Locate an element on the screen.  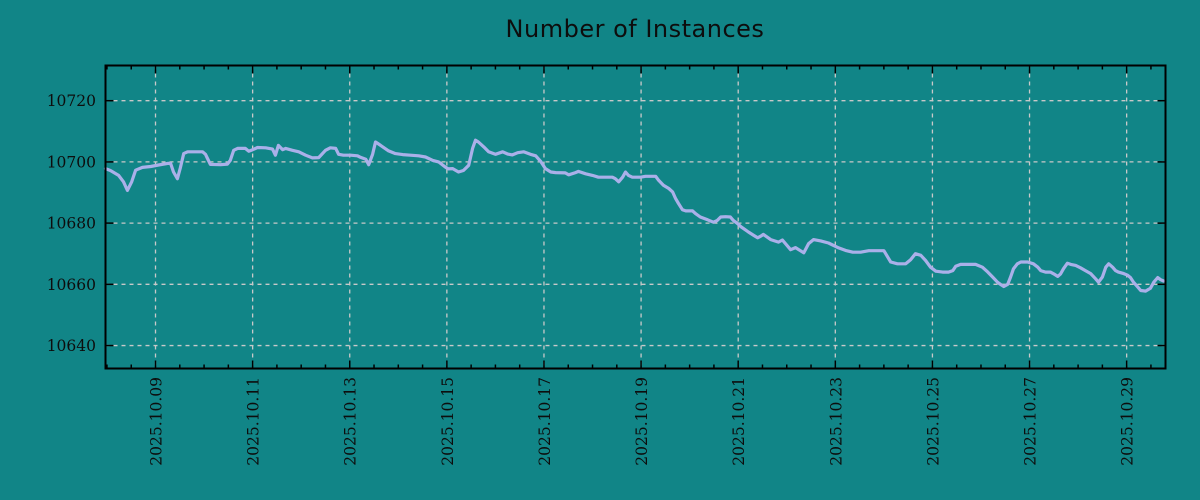
y-tick-label: 10700 is located at coordinates (71, 162).